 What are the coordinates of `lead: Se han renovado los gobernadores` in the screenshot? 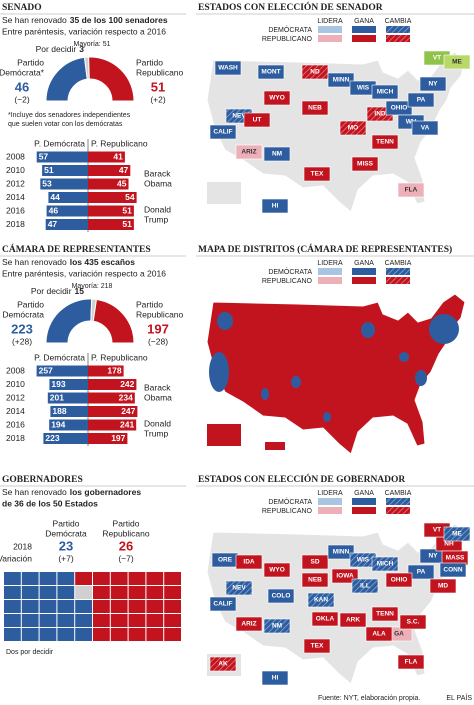 It's located at (71, 492).